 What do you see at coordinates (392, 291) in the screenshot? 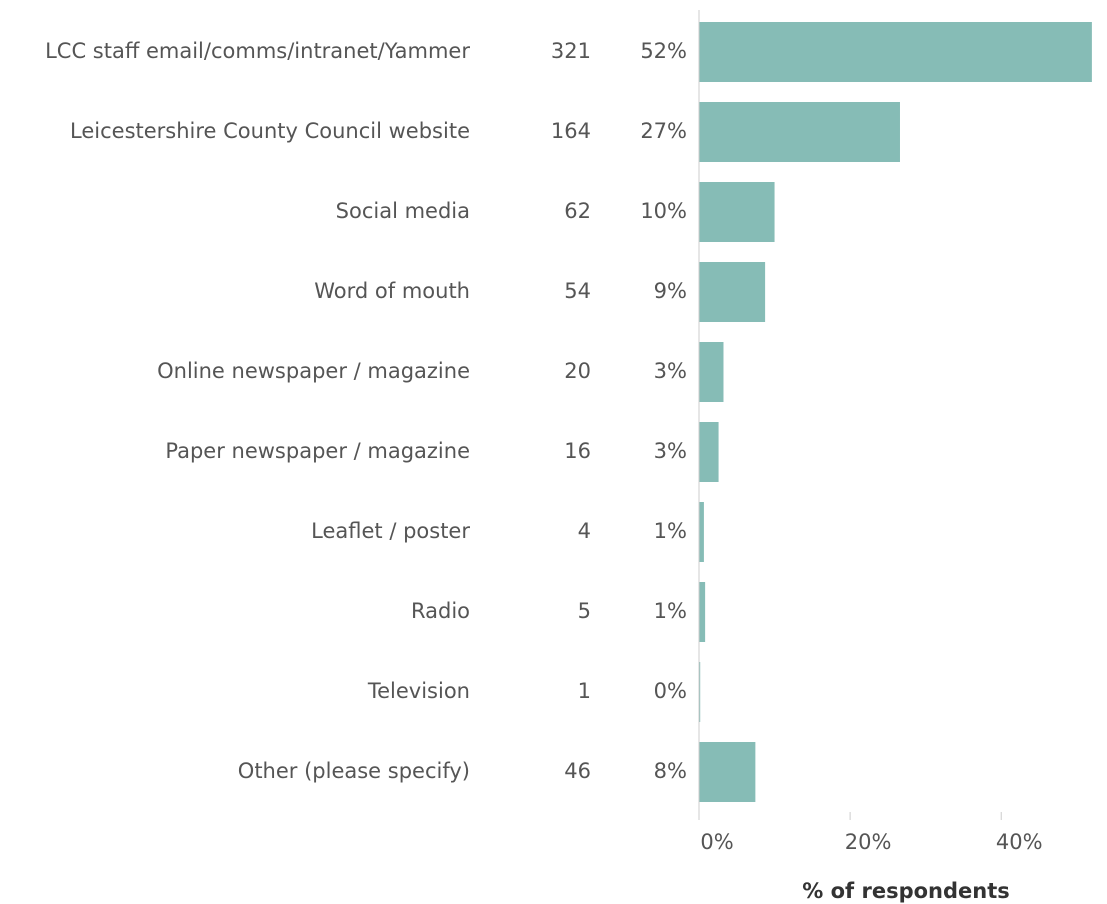
I see `category-label: Word of mouth` at bounding box center [392, 291].